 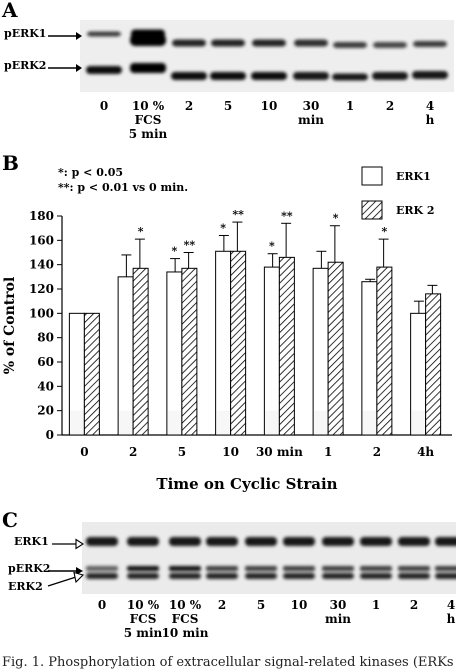 I want to click on x-tick-label: 4h, so click(x=425, y=452).